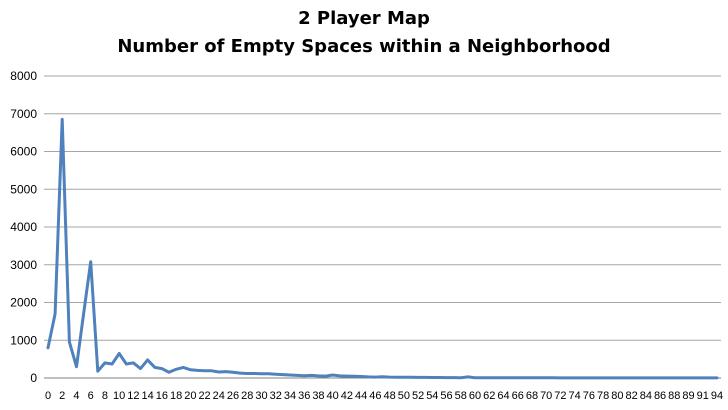 This screenshot has height=410, width=728. What do you see at coordinates (688, 396) in the screenshot?
I see `x-tick-label: 89` at bounding box center [688, 396].